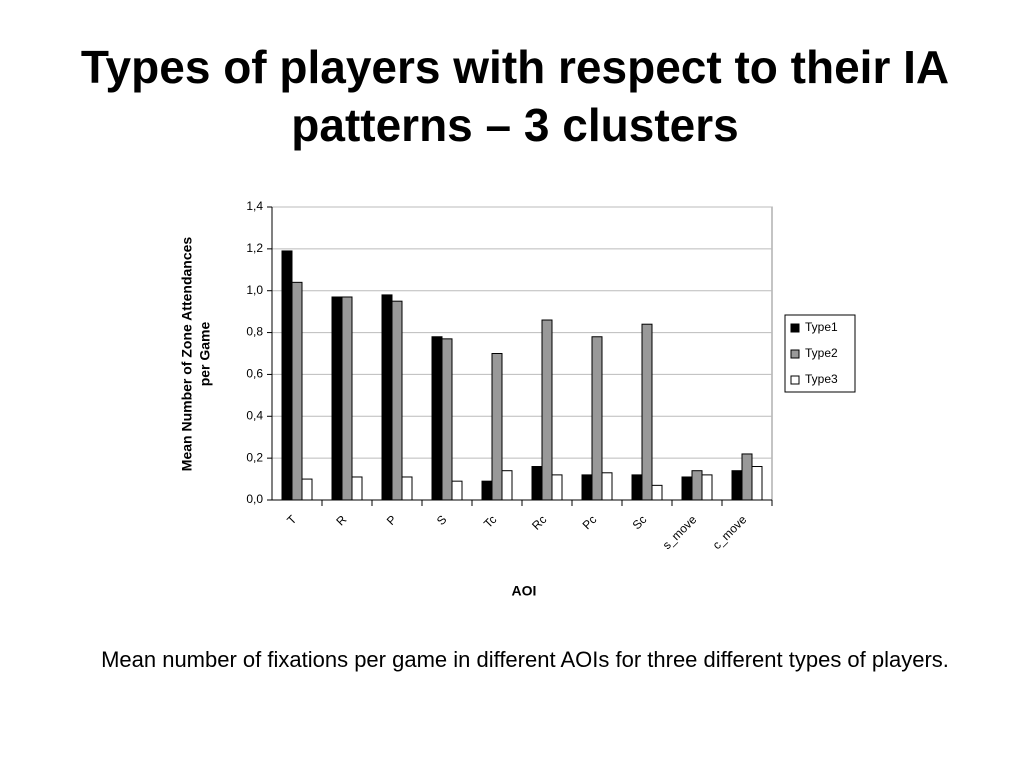 Image resolution: width=1024 pixels, height=768 pixels. Describe the element at coordinates (254, 332) in the screenshot. I see `y-tick-label: 0,8` at that location.